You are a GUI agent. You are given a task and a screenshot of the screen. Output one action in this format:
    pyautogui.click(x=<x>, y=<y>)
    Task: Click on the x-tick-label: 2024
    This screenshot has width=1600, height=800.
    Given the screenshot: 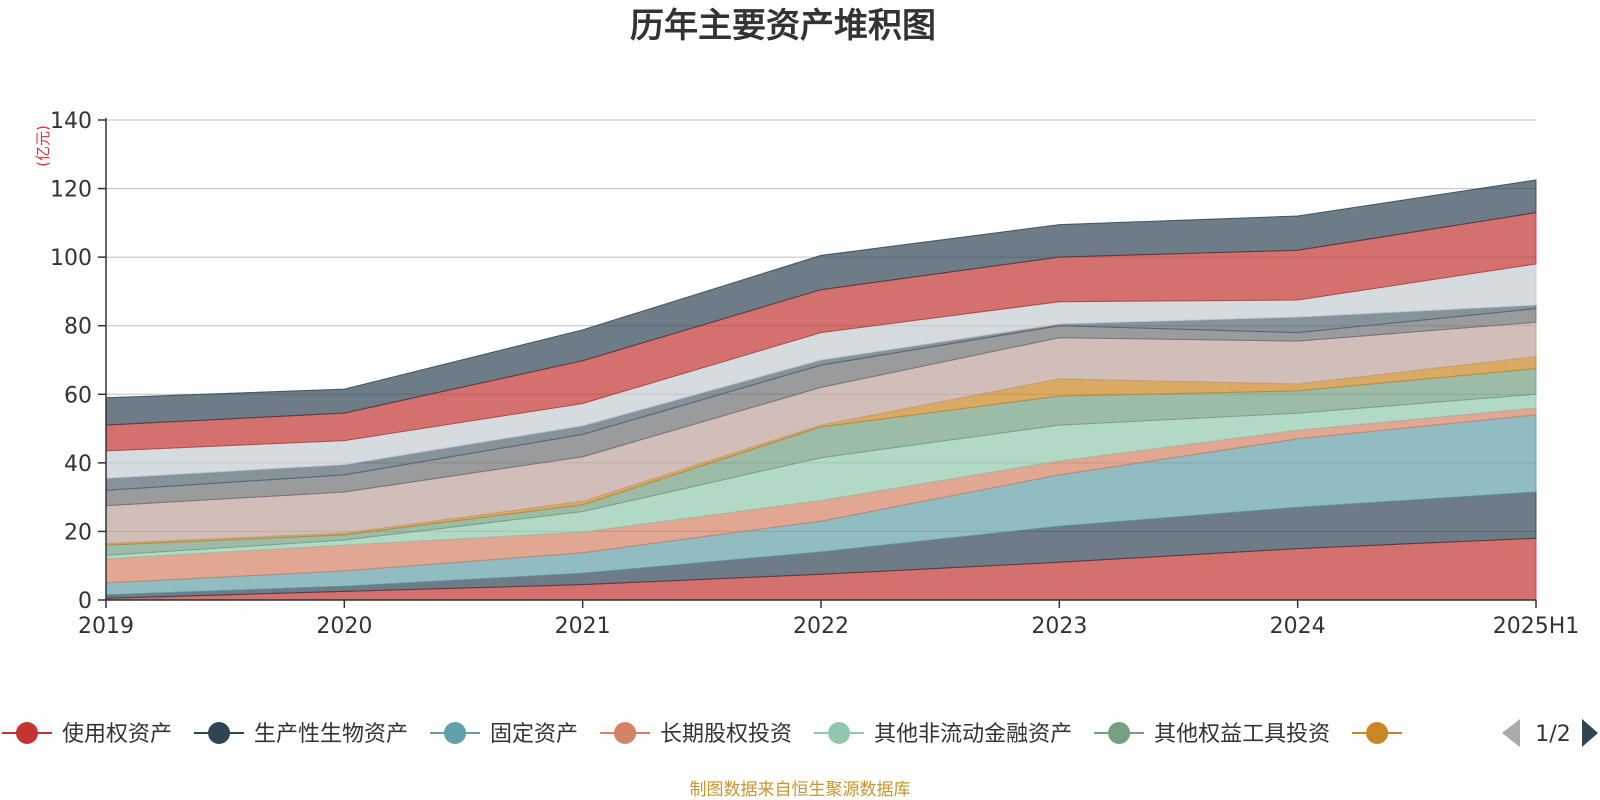 What is the action you would take?
    pyautogui.click(x=1298, y=626)
    